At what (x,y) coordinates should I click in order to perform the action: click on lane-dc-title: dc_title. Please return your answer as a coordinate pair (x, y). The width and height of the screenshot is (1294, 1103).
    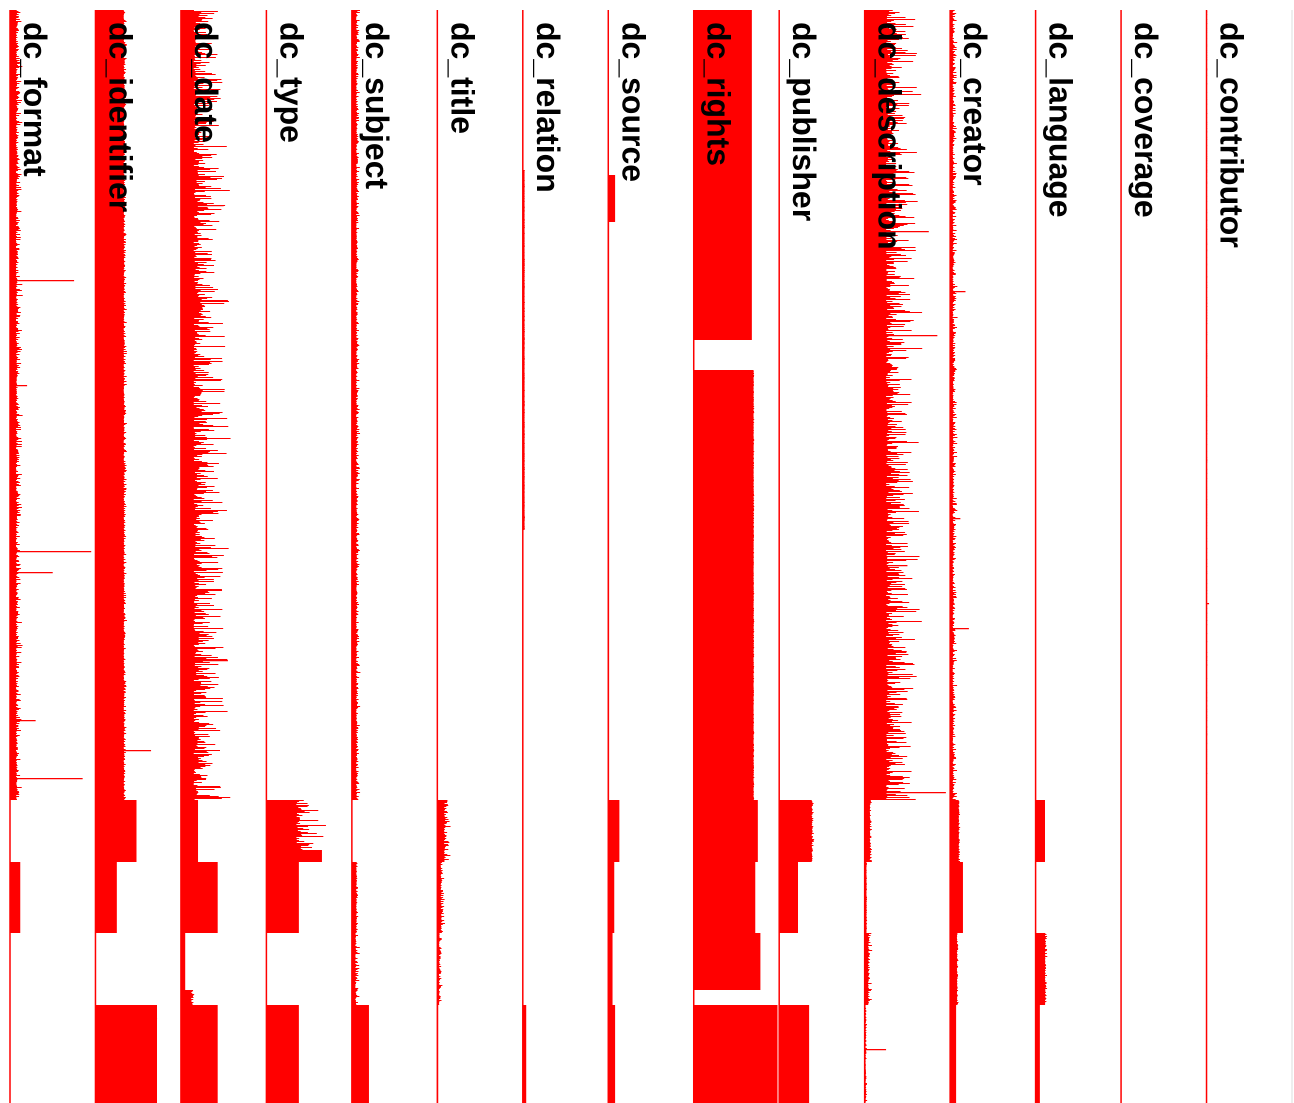
    Looking at the image, I should click on (458, 556).